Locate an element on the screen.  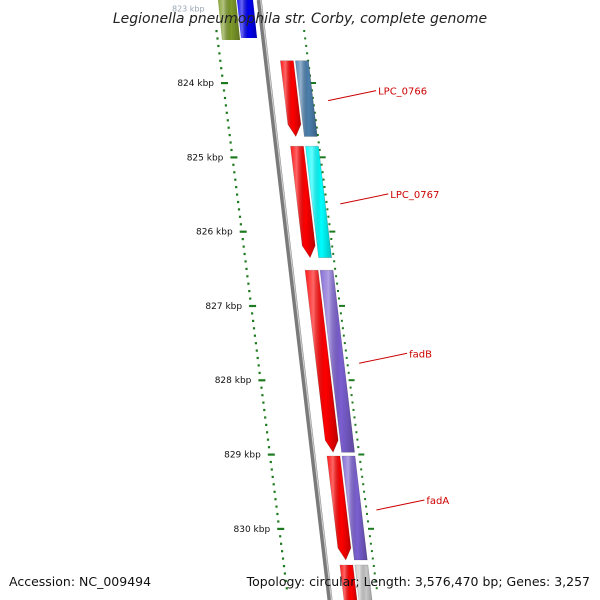
gene-label-lpc_0766: LPC_0766 is located at coordinates (402, 92).